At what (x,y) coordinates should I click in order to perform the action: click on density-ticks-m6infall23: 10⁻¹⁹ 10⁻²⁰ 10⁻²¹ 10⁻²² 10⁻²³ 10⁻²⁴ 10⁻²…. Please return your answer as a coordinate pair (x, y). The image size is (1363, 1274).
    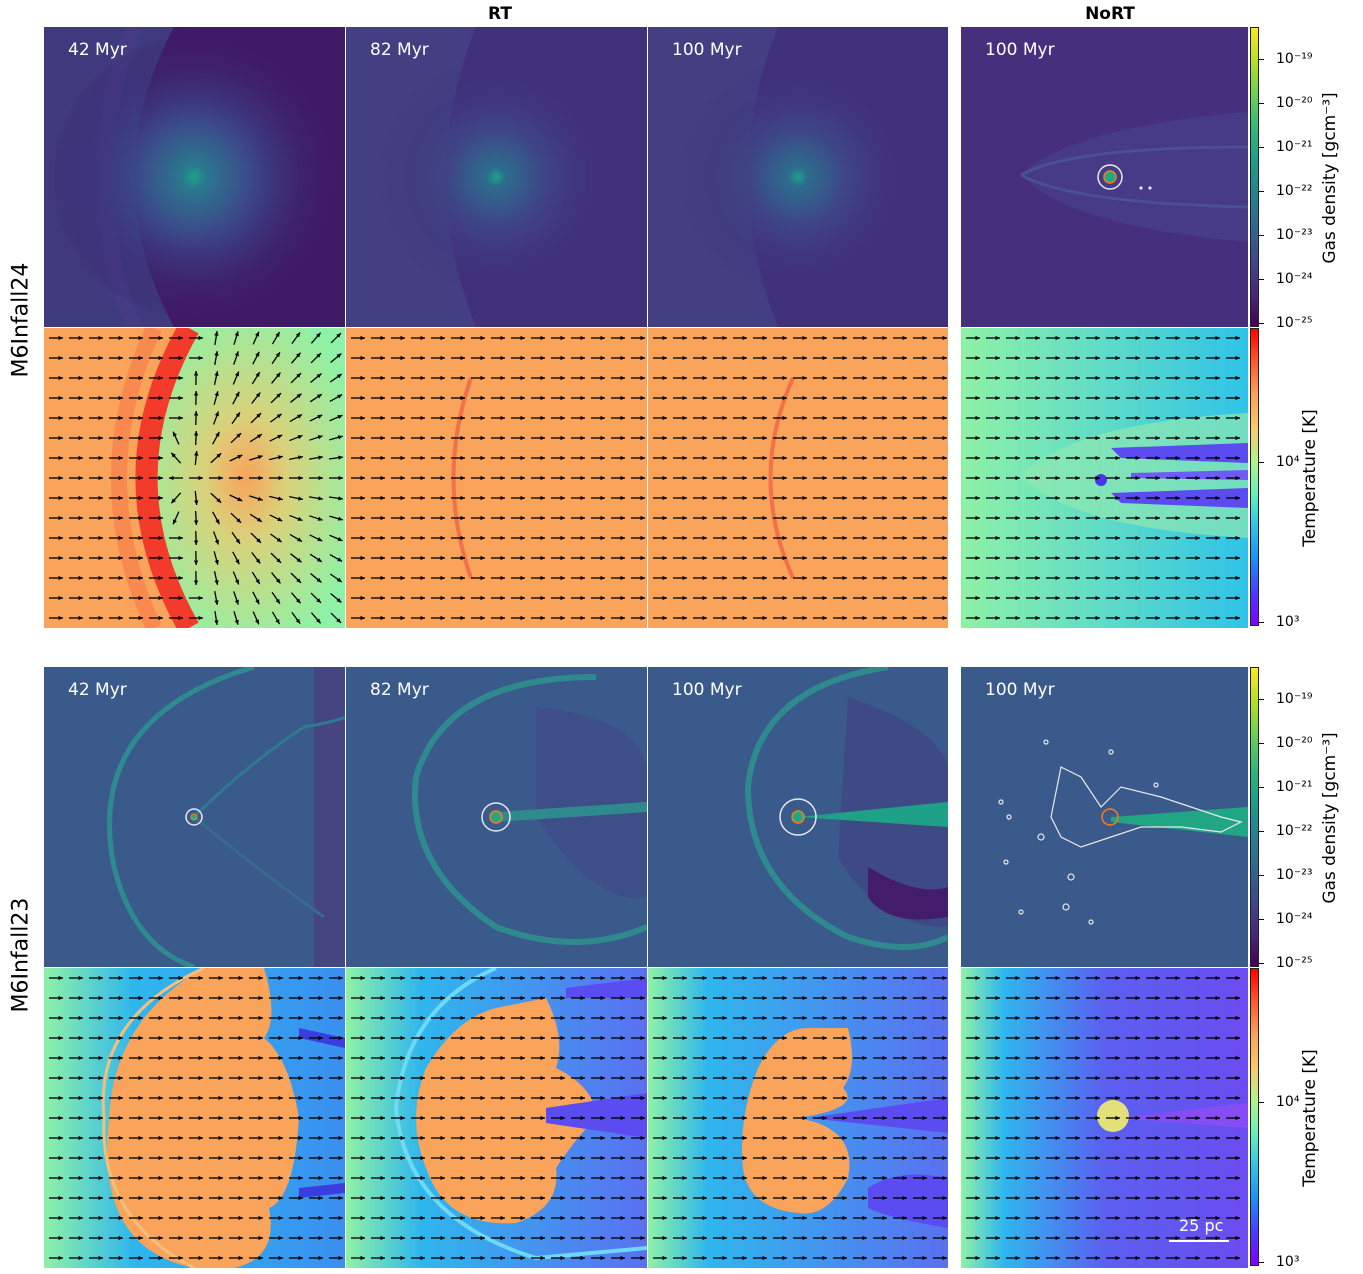
    Looking at the image, I should click on (1297, 819).